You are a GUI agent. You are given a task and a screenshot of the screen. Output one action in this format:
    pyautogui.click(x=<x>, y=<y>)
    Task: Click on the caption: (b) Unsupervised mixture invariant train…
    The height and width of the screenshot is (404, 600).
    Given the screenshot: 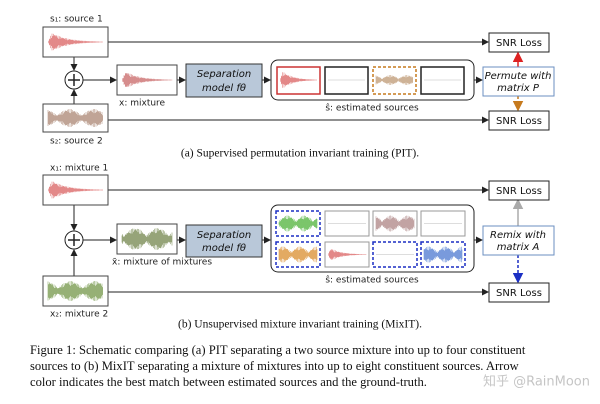 What is the action you would take?
    pyautogui.click(x=300, y=325)
    